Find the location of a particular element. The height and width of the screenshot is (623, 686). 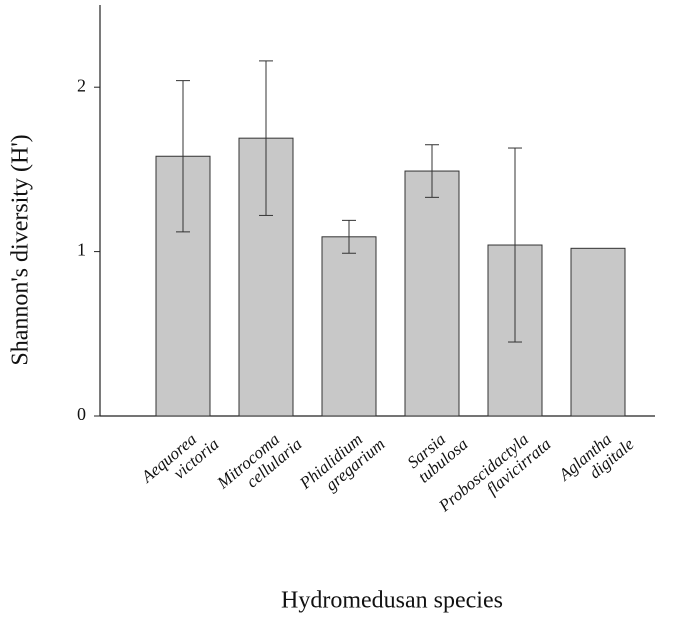

x-tick-label: Mitrocomacellularia is located at coordinates (259, 464).